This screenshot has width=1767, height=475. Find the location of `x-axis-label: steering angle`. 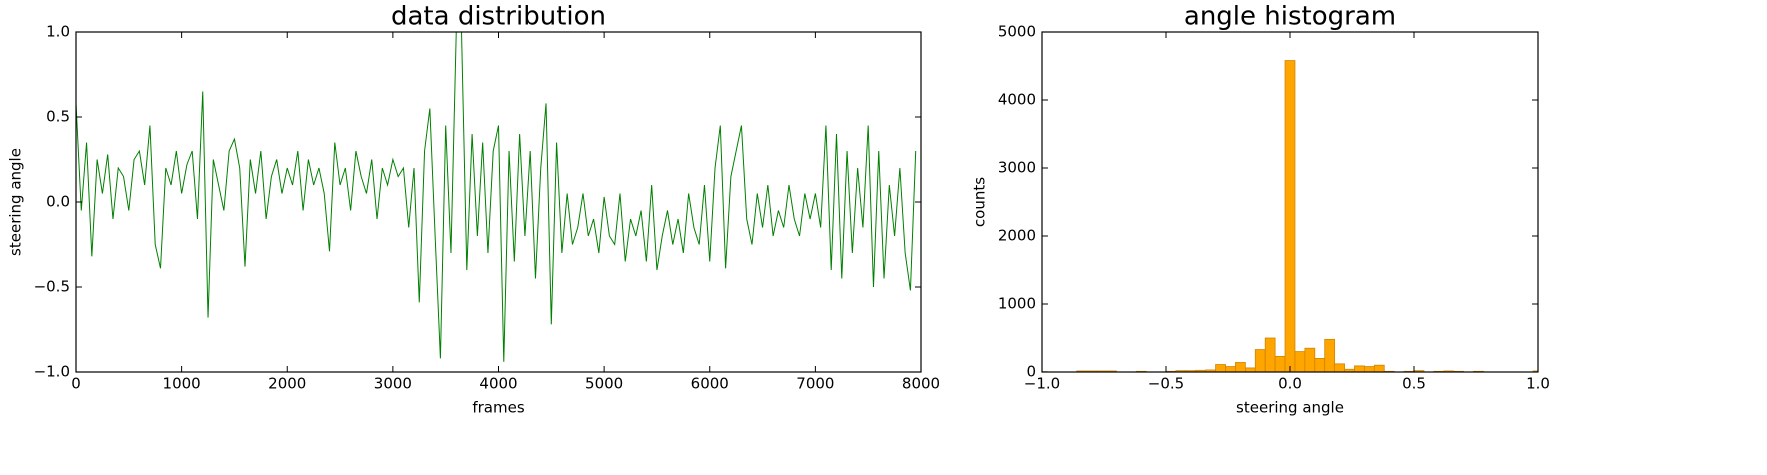

x-axis-label: steering angle is located at coordinates (1290, 408).